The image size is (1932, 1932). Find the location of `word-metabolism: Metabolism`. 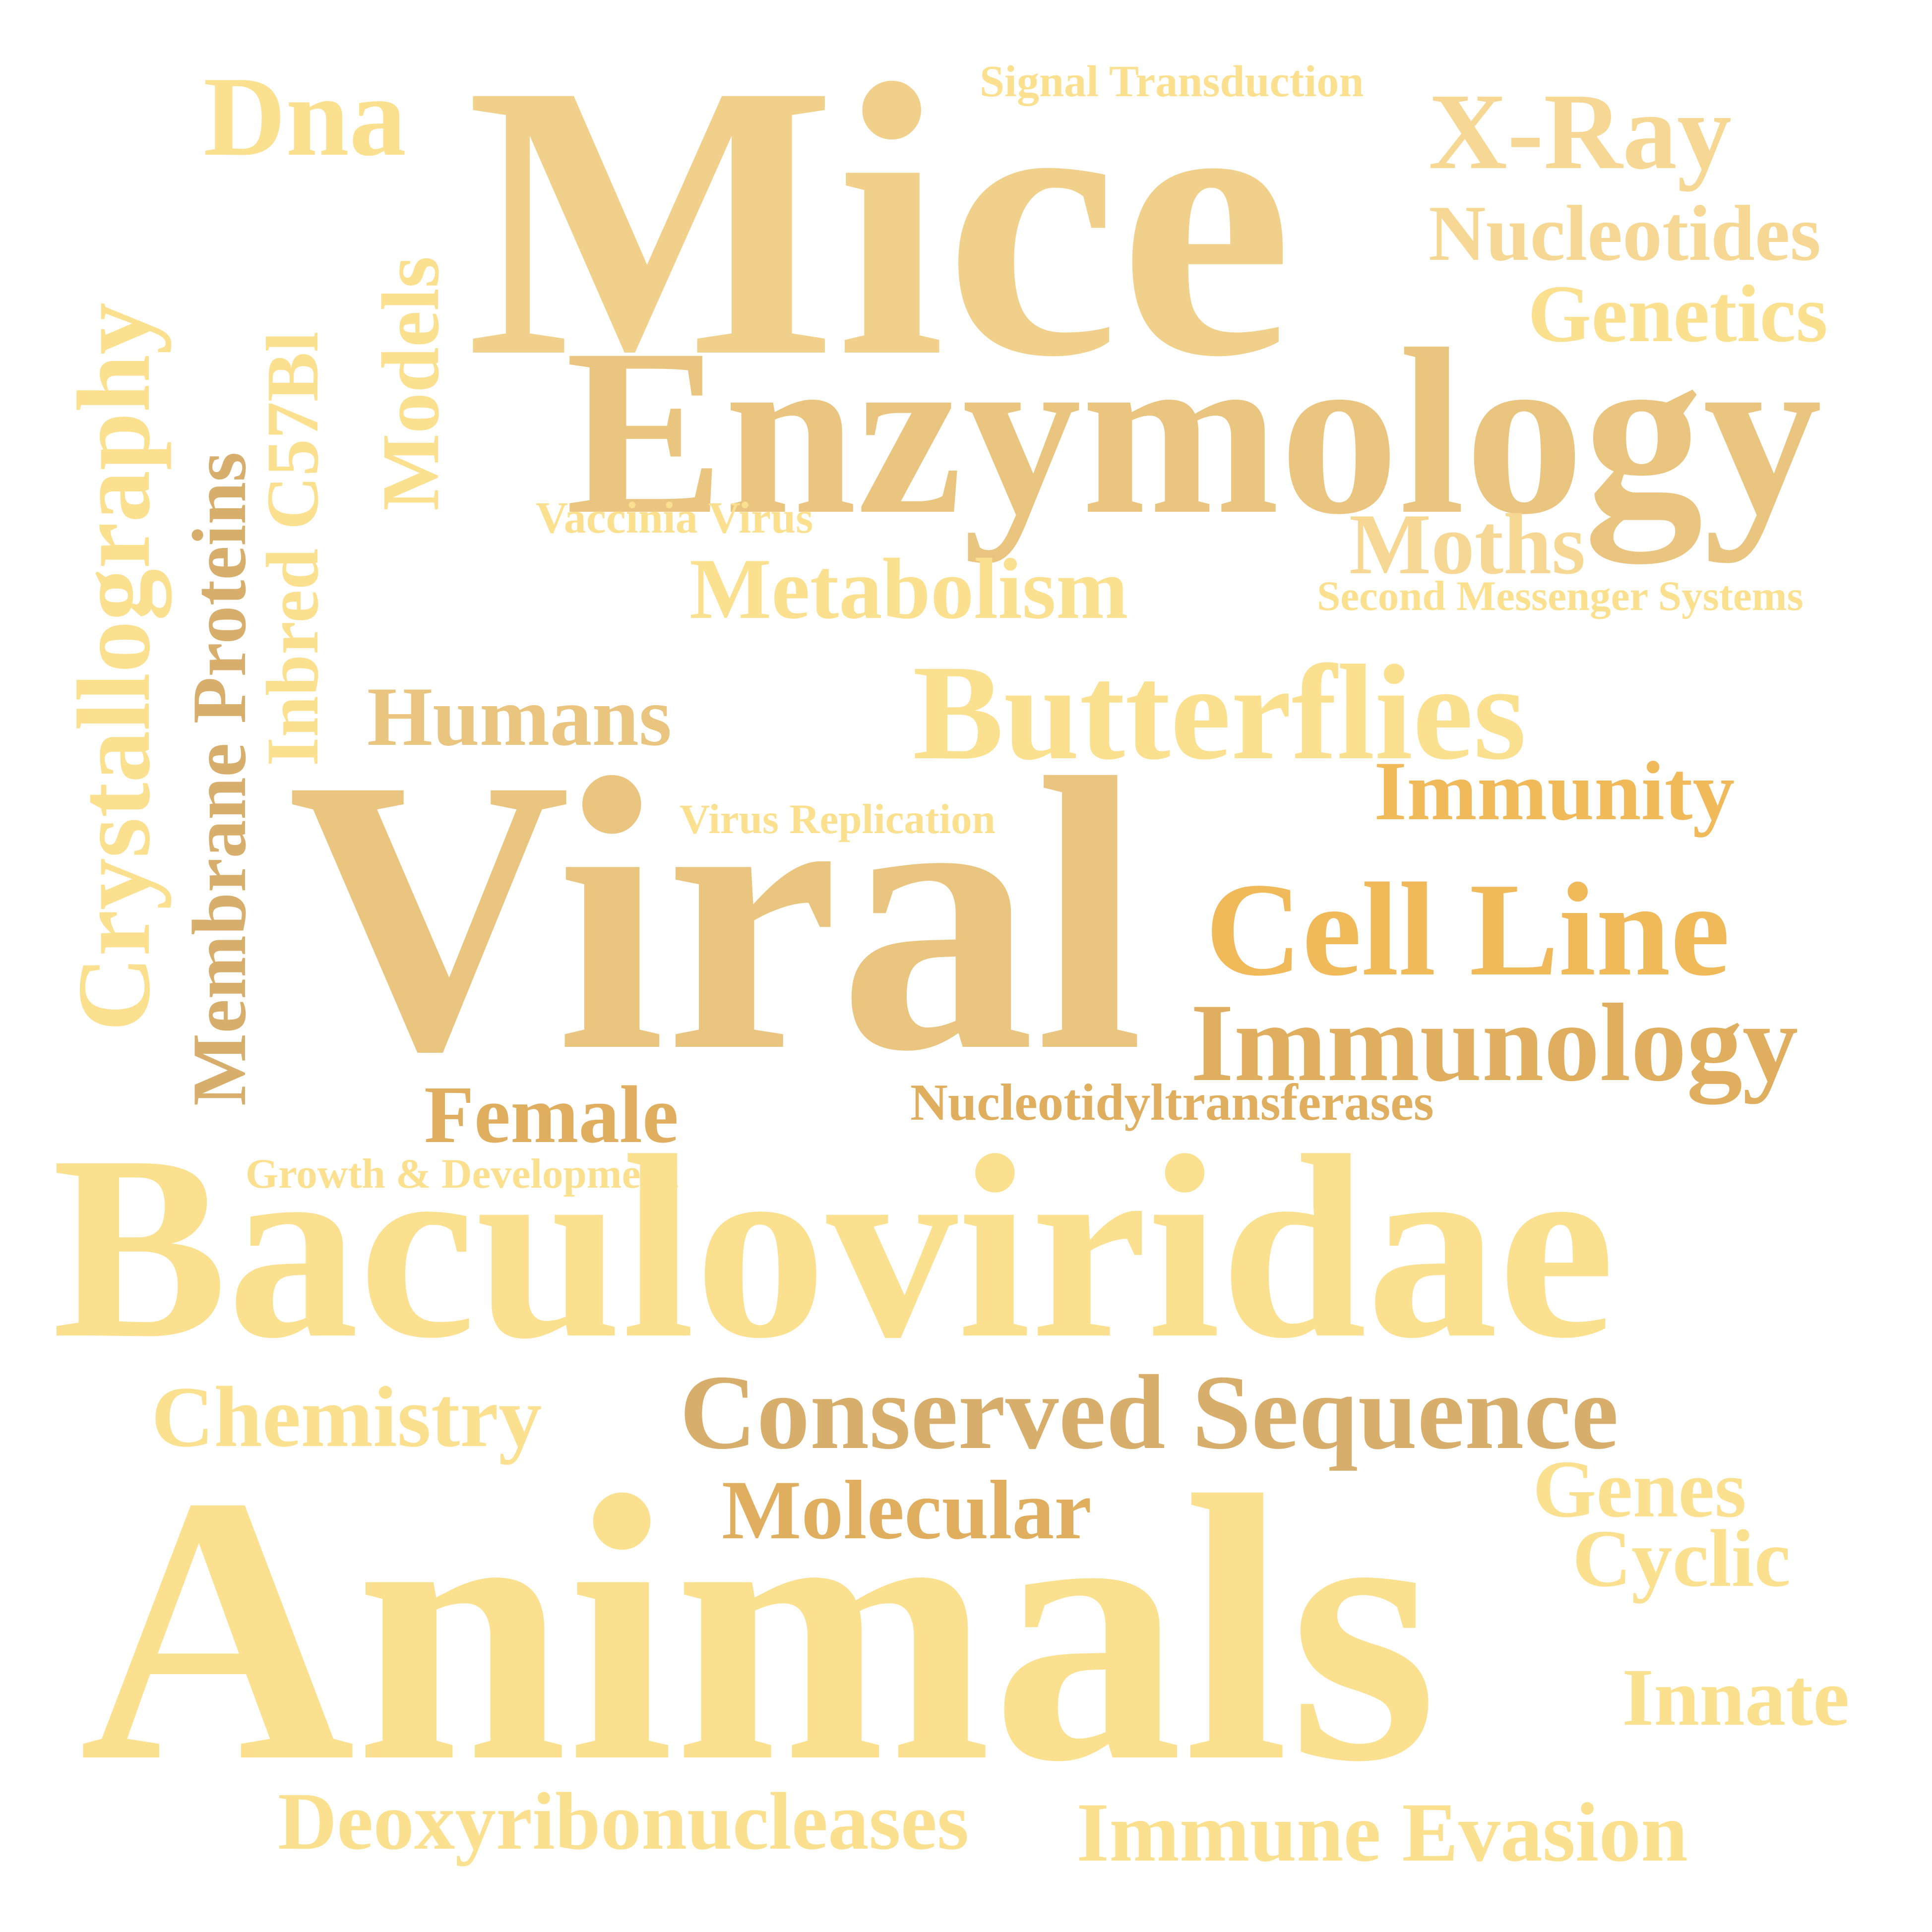

word-metabolism: Metabolism is located at coordinates (908, 589).